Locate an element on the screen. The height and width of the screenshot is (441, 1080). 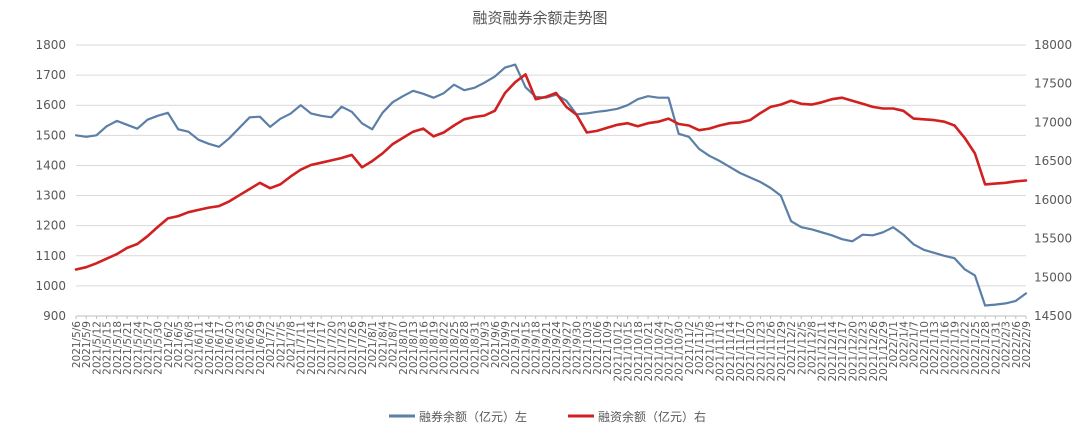
x-tick-label: 2021/11/20 is located at coordinates (751, 351).